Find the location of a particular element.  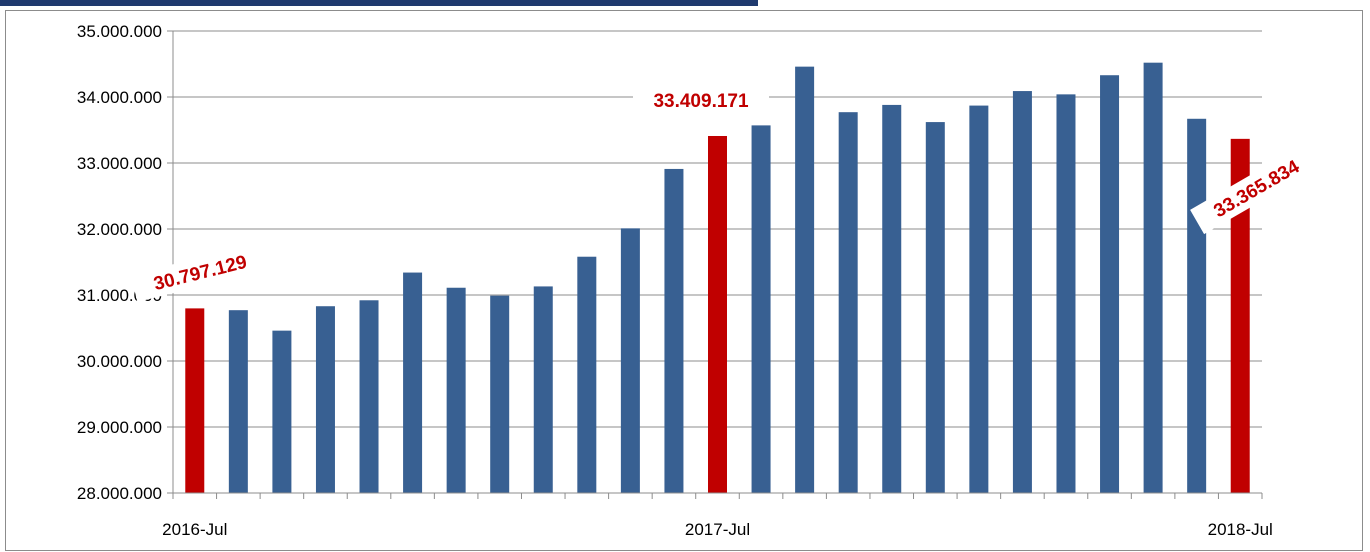

data-label-group: 33.409.171 is located at coordinates (701, 100).